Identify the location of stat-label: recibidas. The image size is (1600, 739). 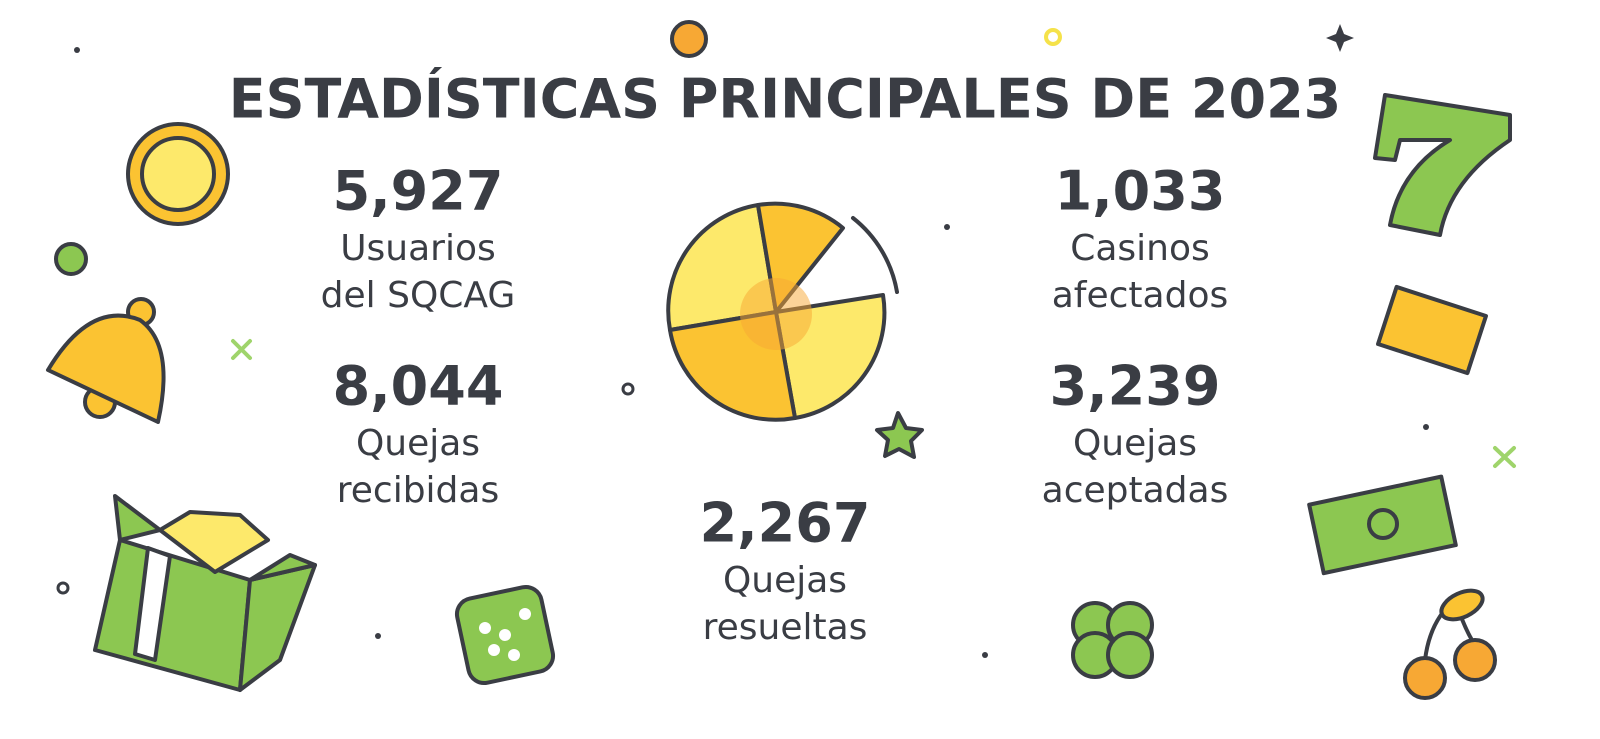
(418, 490).